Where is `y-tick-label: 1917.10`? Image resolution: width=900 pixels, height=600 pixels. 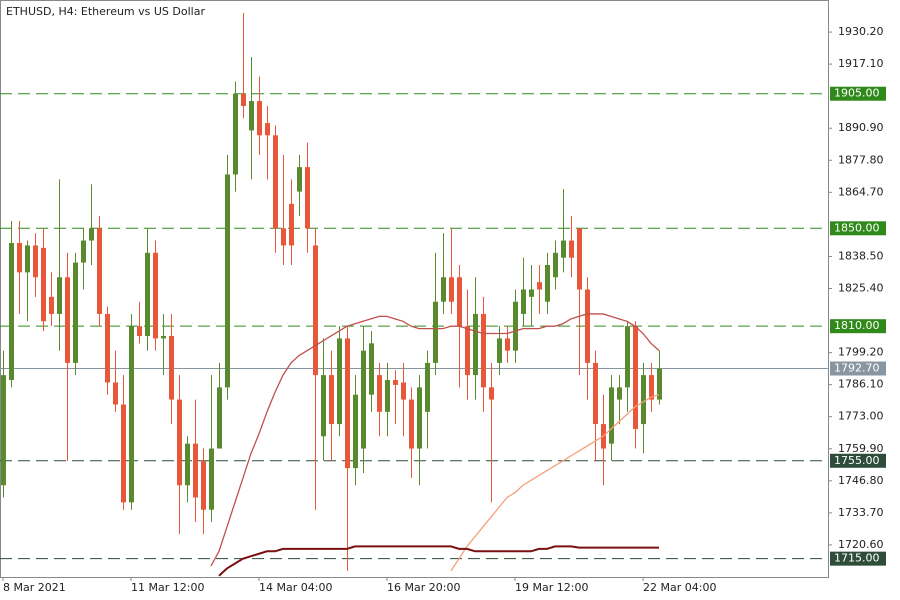 y-tick-label: 1917.10 is located at coordinates (861, 63).